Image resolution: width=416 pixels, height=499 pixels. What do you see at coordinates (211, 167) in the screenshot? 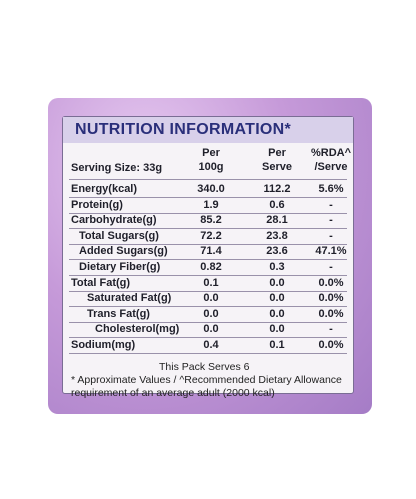
I see `column-header: 100g` at bounding box center [211, 167].